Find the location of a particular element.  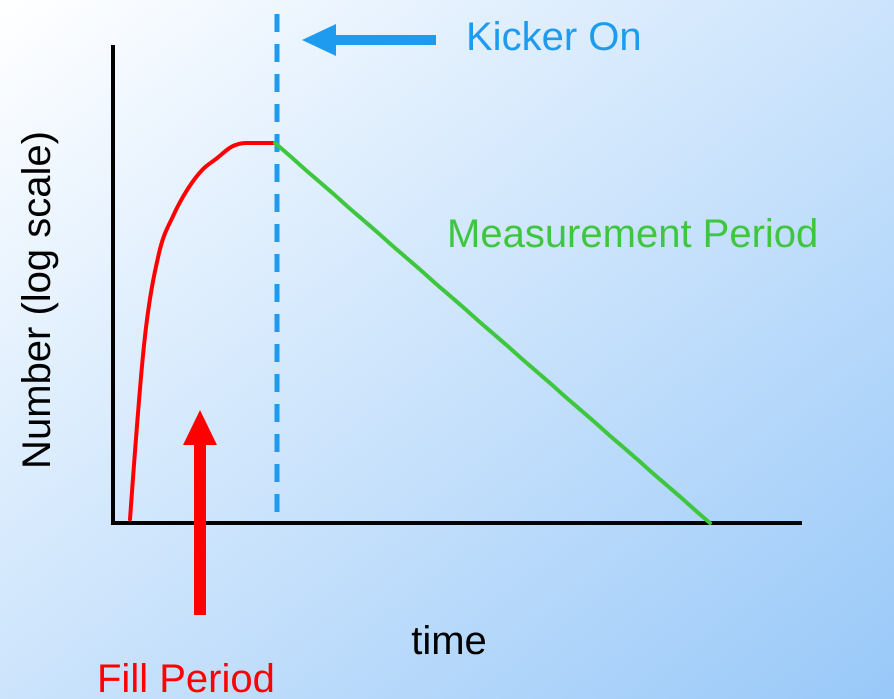

text: Kicker On is located at coordinates (554, 37).